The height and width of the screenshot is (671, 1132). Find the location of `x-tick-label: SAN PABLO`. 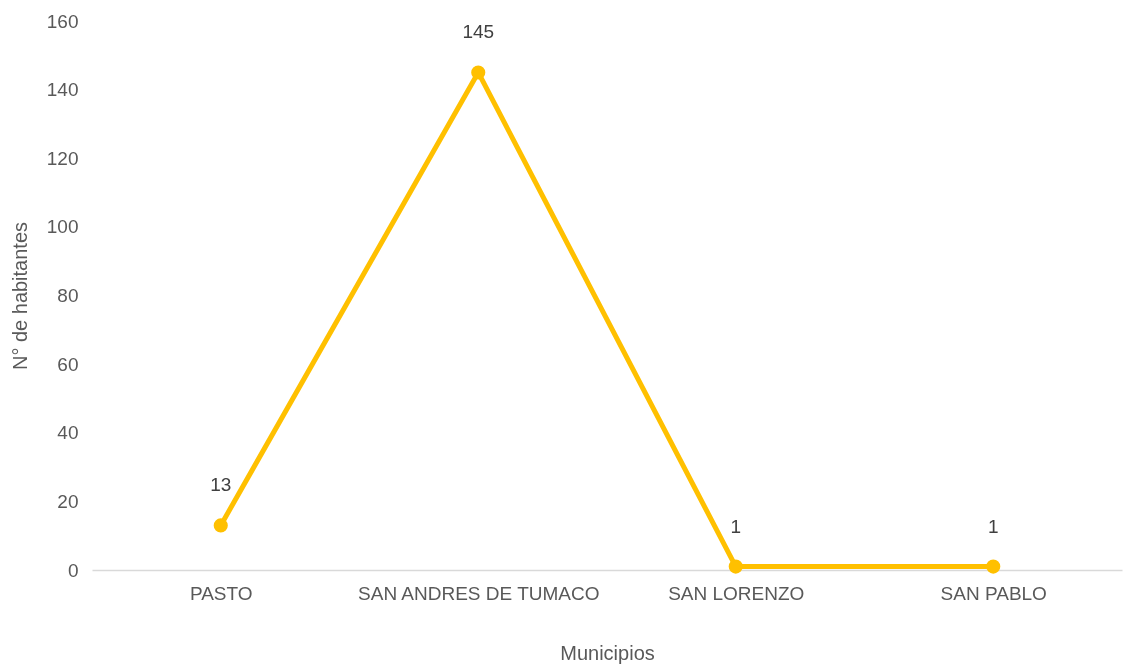

x-tick-label: SAN PABLO is located at coordinates (993, 593).